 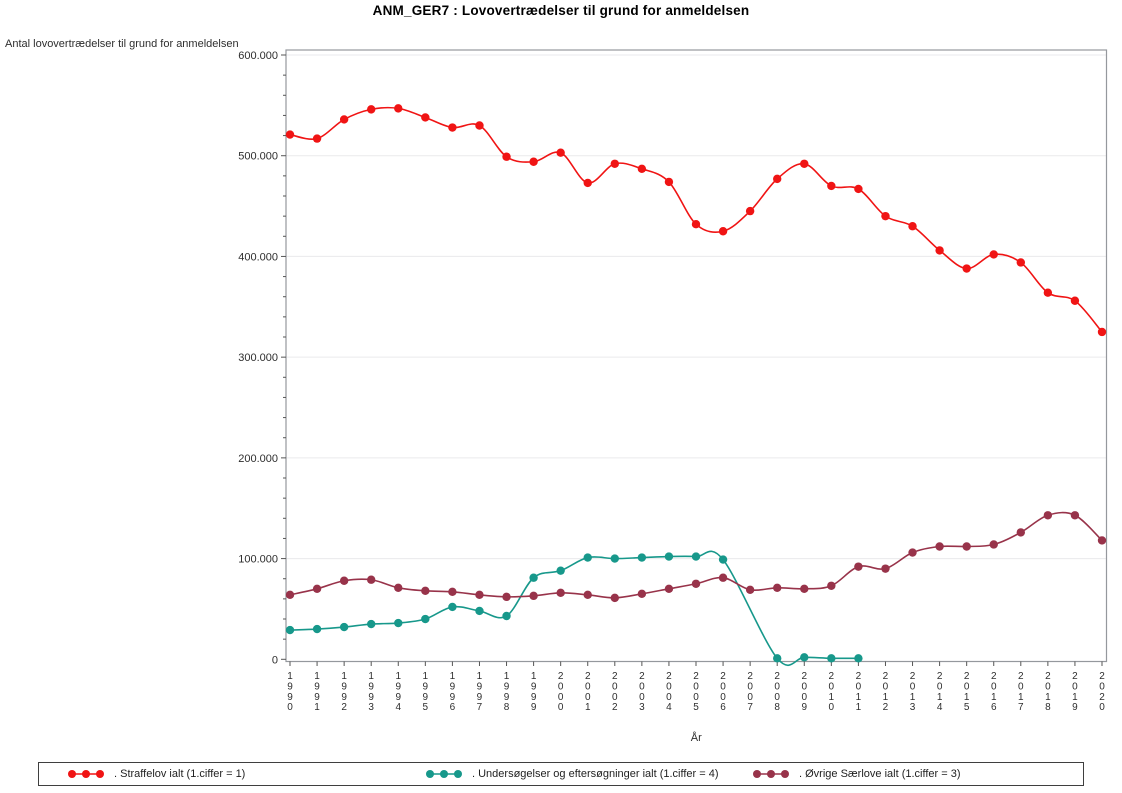 I want to click on y-tick-label: 200.000, so click(x=258, y=459).